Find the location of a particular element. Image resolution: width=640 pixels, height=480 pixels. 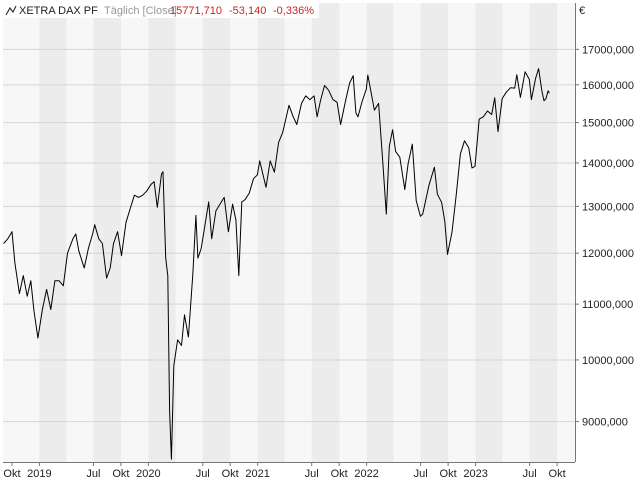

y-tick-label: 11000,000 is located at coordinates (607, 305).